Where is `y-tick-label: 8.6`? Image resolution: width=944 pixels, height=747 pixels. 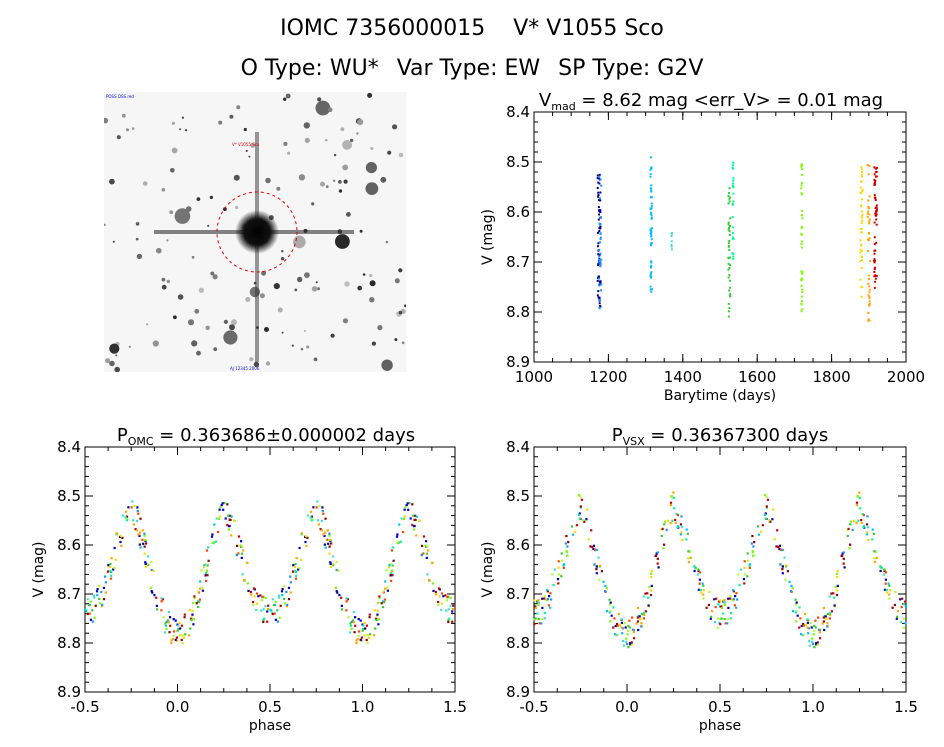 y-tick-label: 8.6 is located at coordinates (518, 545).